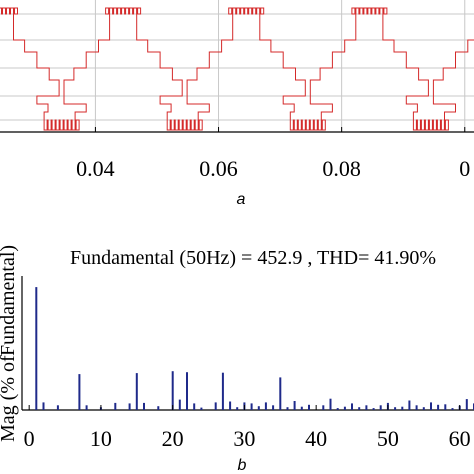  I want to click on panel-b-tick-label: 50, so click(388, 438).